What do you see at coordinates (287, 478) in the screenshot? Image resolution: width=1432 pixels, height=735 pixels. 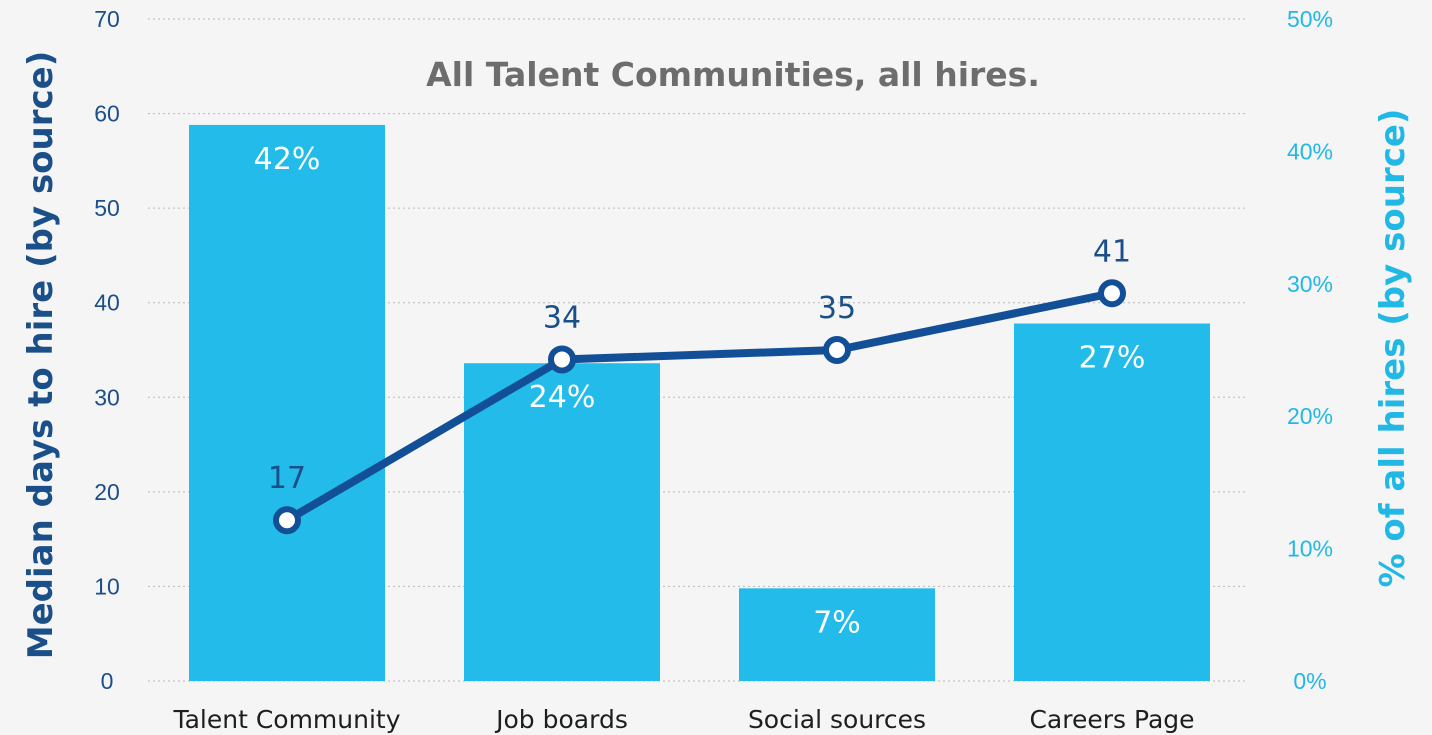 I see `line-value-label: 17` at bounding box center [287, 478].